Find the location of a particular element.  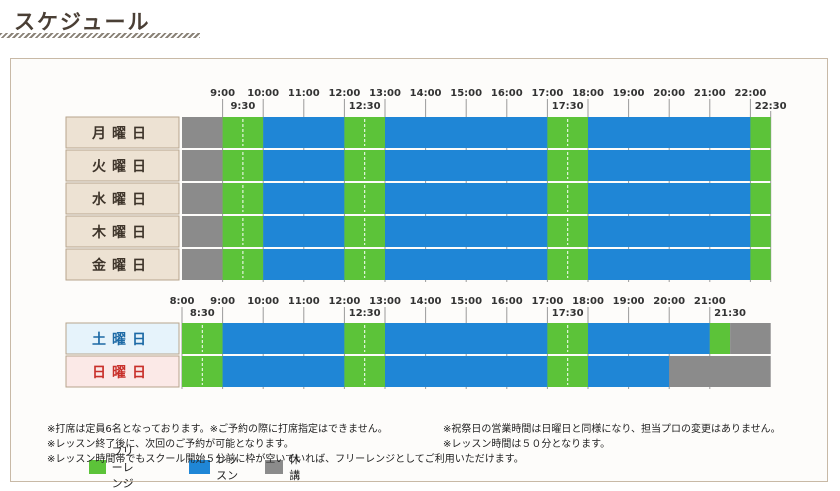

day-label: 日曜日 is located at coordinates (122, 373).